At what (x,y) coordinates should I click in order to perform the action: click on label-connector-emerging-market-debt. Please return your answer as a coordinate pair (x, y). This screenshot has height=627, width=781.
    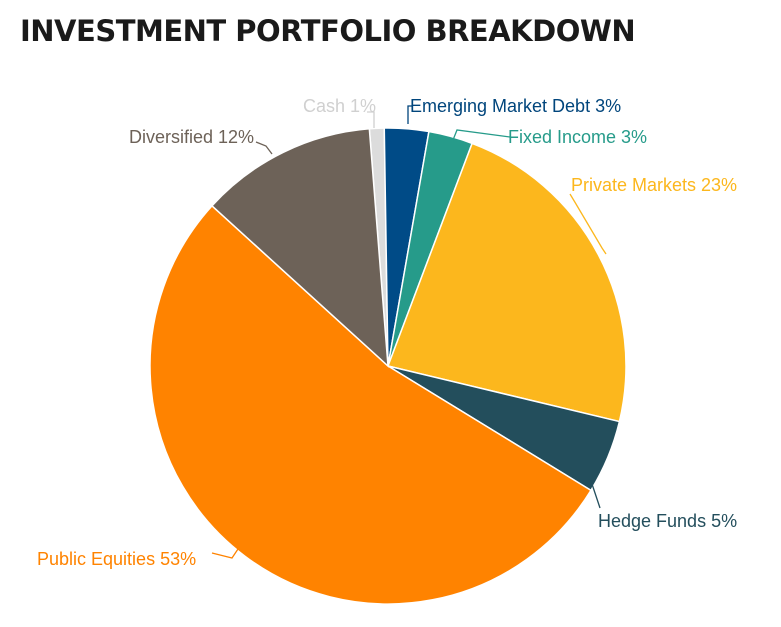
    Looking at the image, I should click on (409, 114).